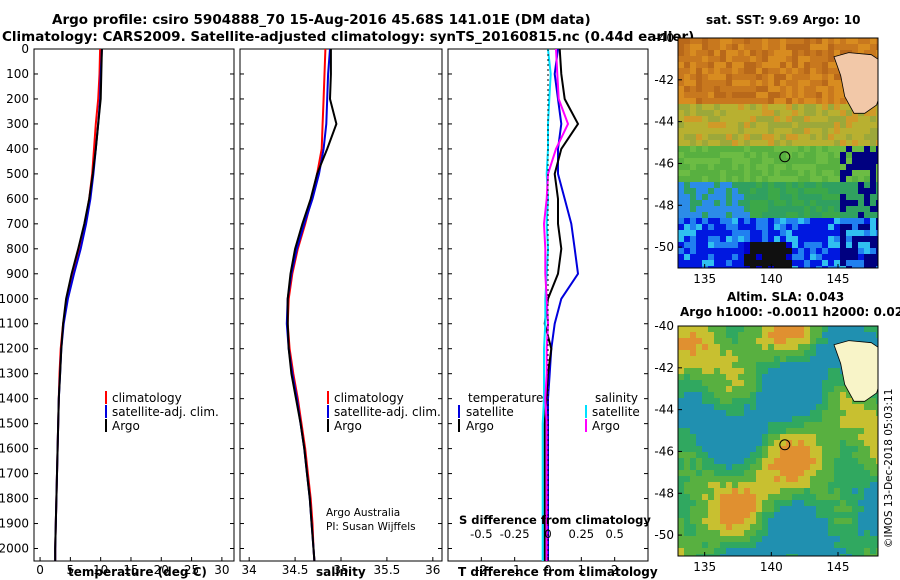  Describe the element at coordinates (547, 534) in the screenshot. I see `s-tick-label: 0` at that location.